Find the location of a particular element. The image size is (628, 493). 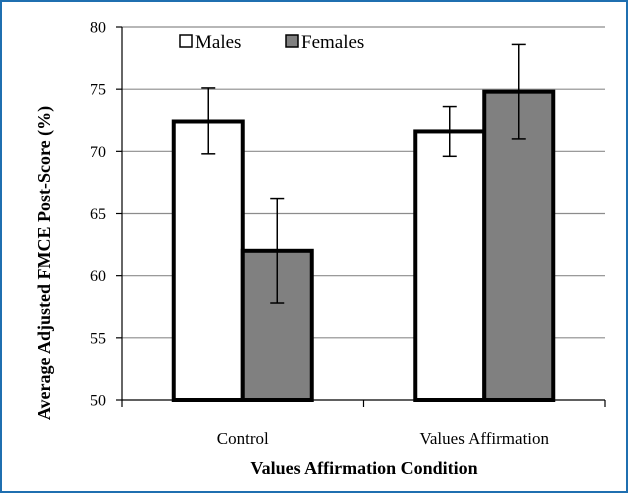

x-axis-title: Values Affirmation Condition is located at coordinates (363, 468).